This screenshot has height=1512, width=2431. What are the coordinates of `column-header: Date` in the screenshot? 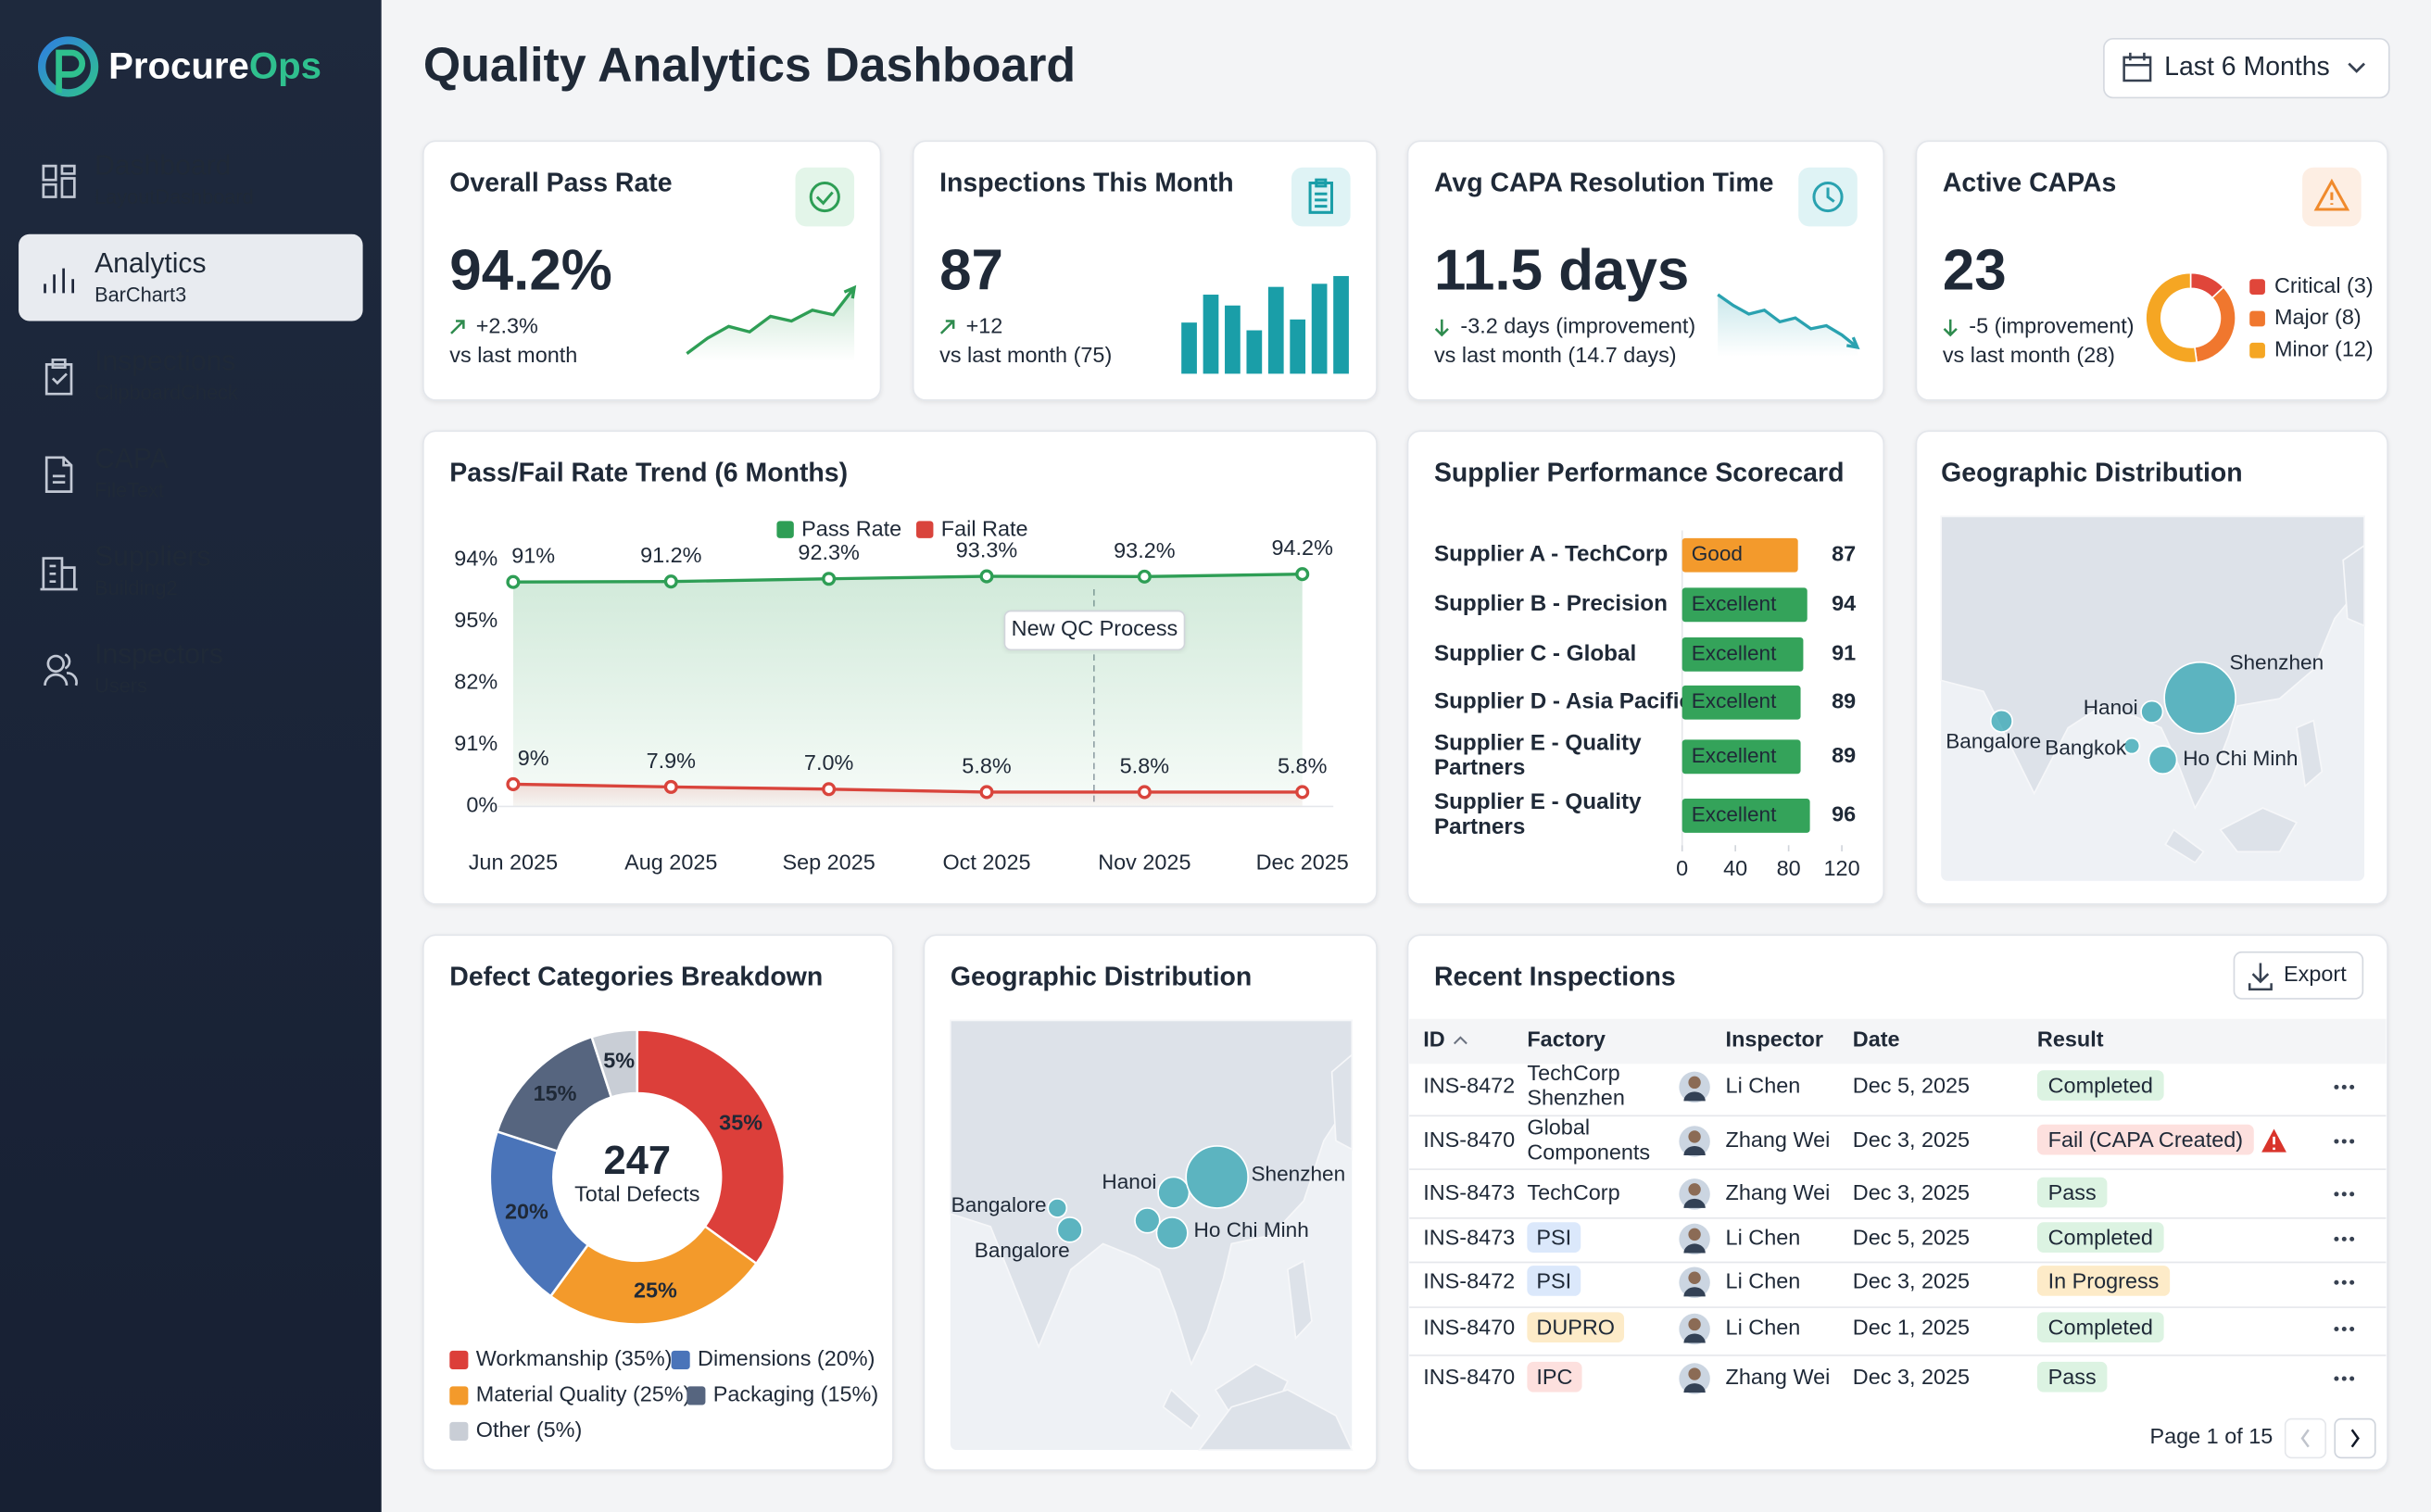 It's located at (1876, 1039).